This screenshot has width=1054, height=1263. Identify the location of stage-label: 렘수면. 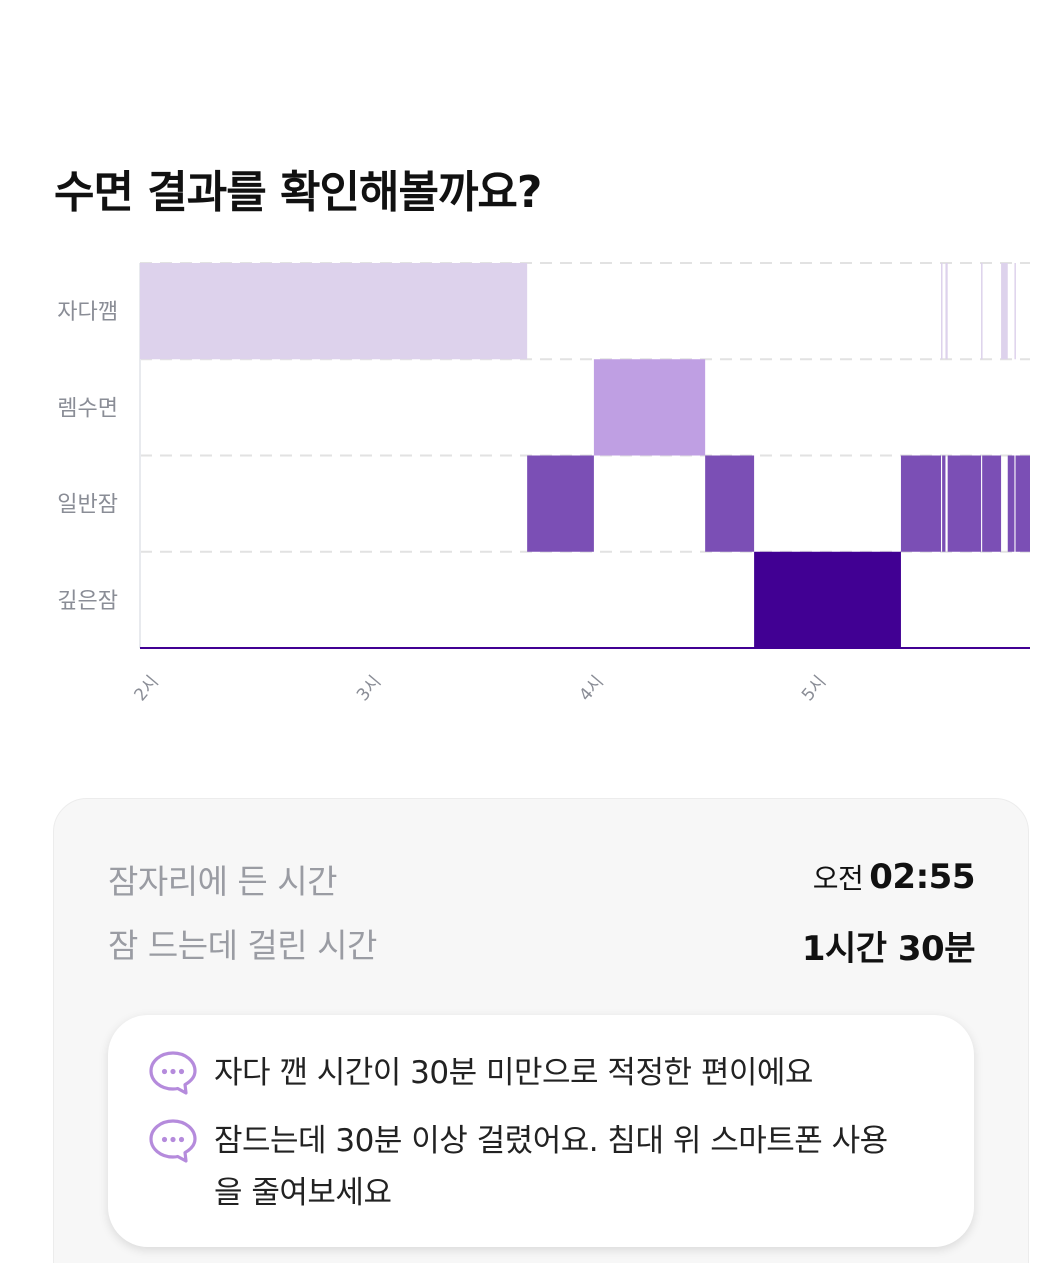
(87, 408).